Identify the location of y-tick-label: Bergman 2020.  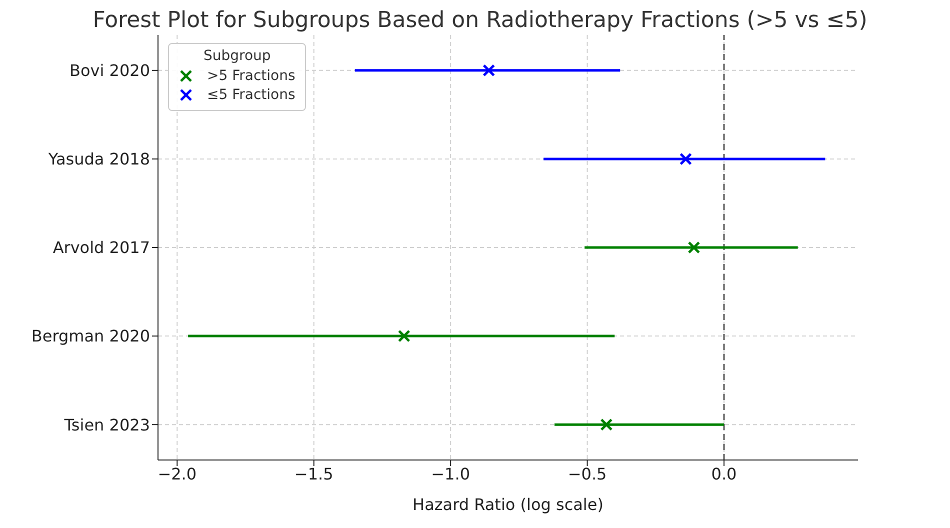
(90, 336).